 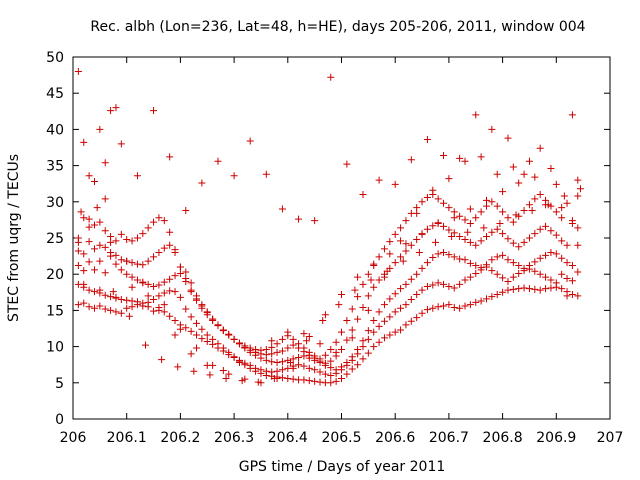 I want to click on y-tick-label: 30, so click(x=55, y=203).